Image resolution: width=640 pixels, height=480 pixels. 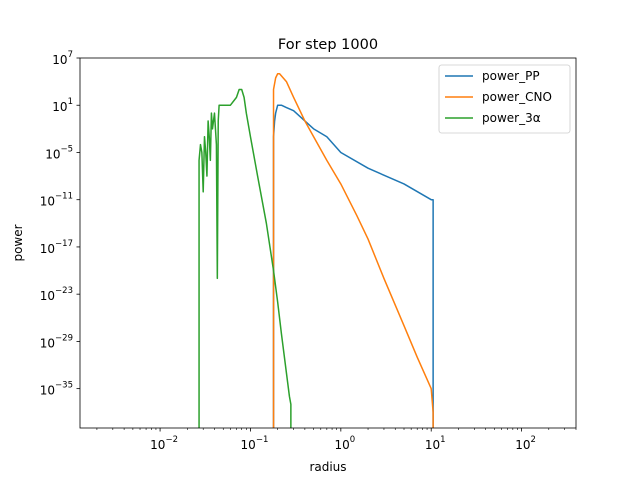 I want to click on y-tick-label: 10¹, so click(x=62, y=105).